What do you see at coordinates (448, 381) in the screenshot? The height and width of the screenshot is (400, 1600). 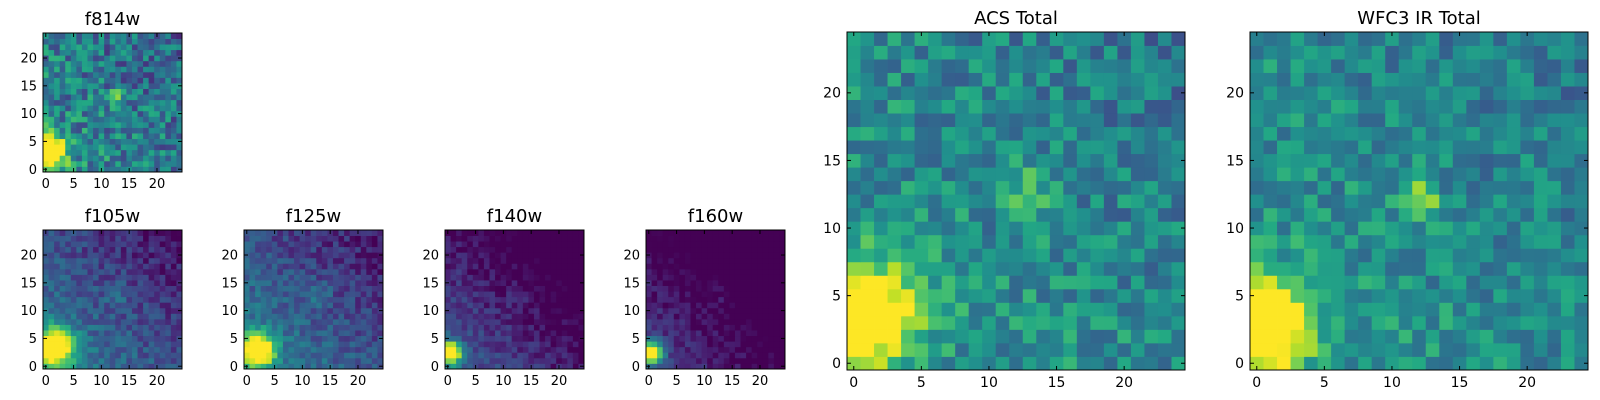 I see `x-tick-label: 0` at bounding box center [448, 381].